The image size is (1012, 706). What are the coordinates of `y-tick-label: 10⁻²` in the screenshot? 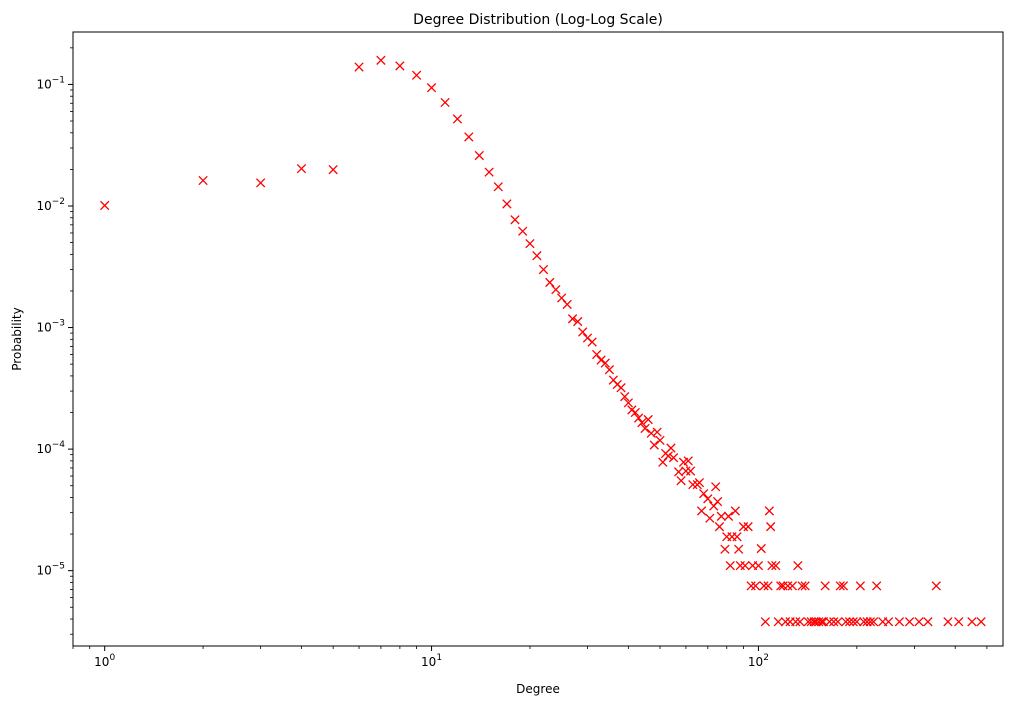 It's located at (50, 205).